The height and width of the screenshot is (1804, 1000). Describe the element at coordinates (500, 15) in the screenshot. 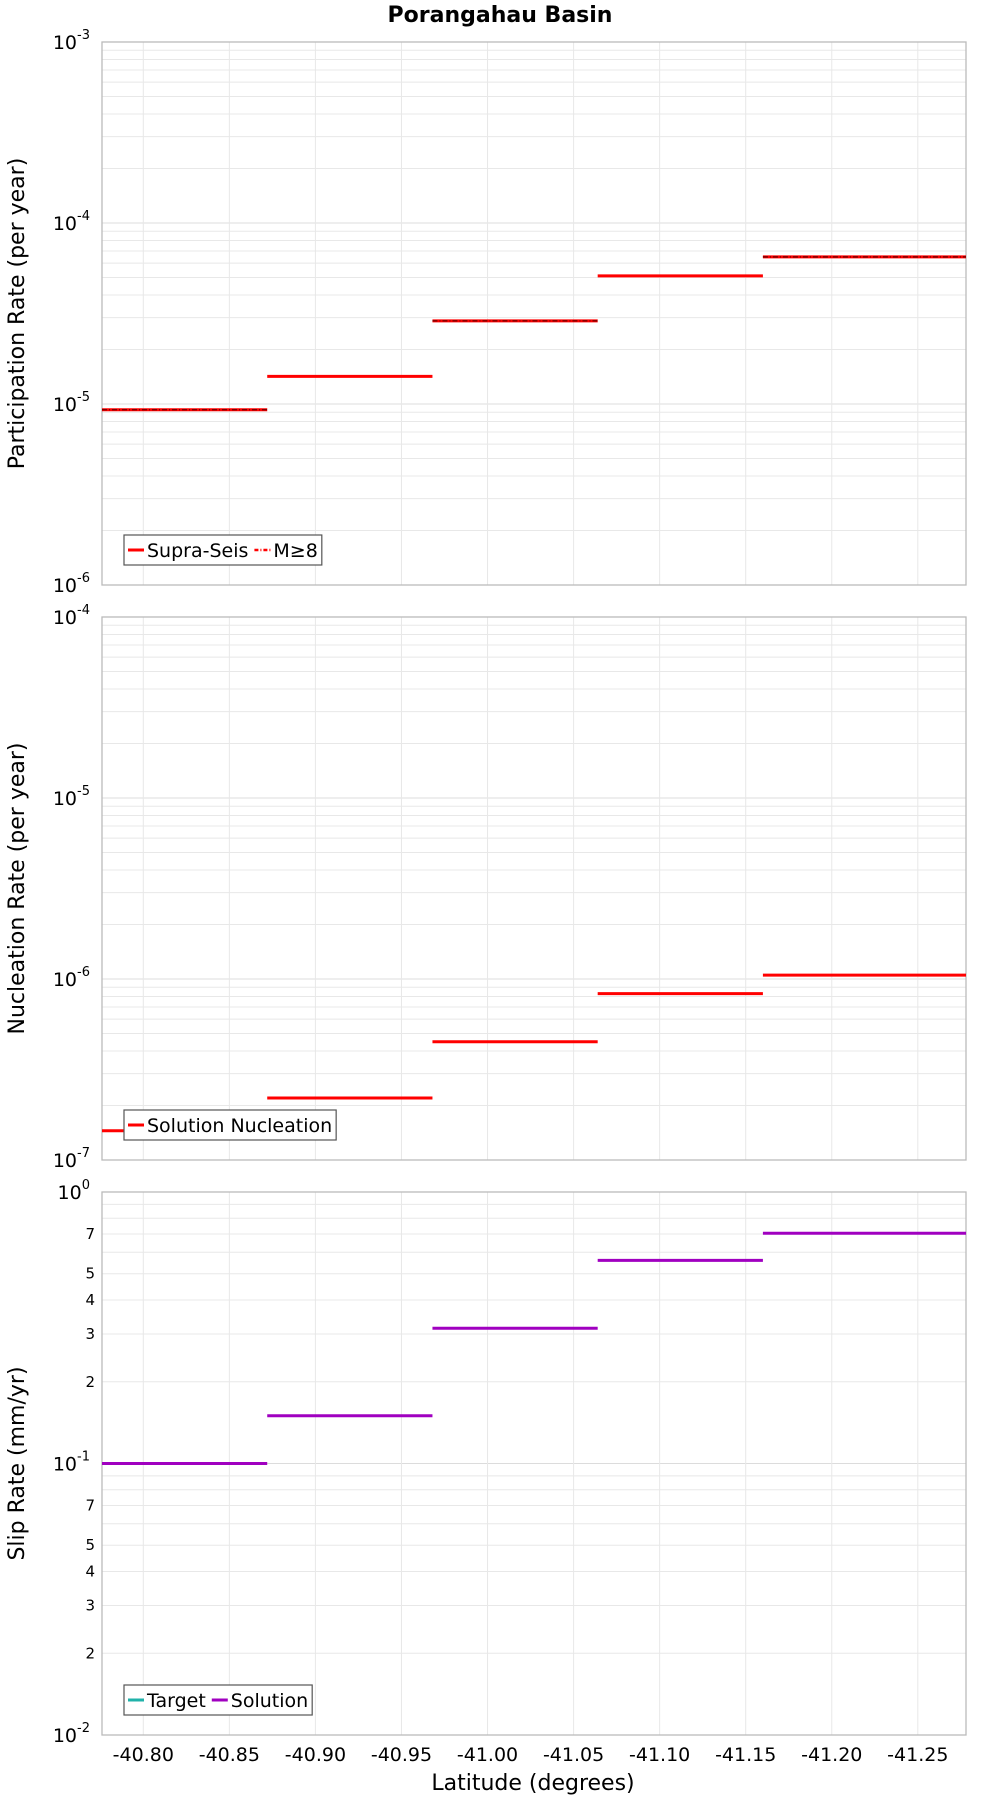

I see `chart-title: Porangahau Basin` at that location.